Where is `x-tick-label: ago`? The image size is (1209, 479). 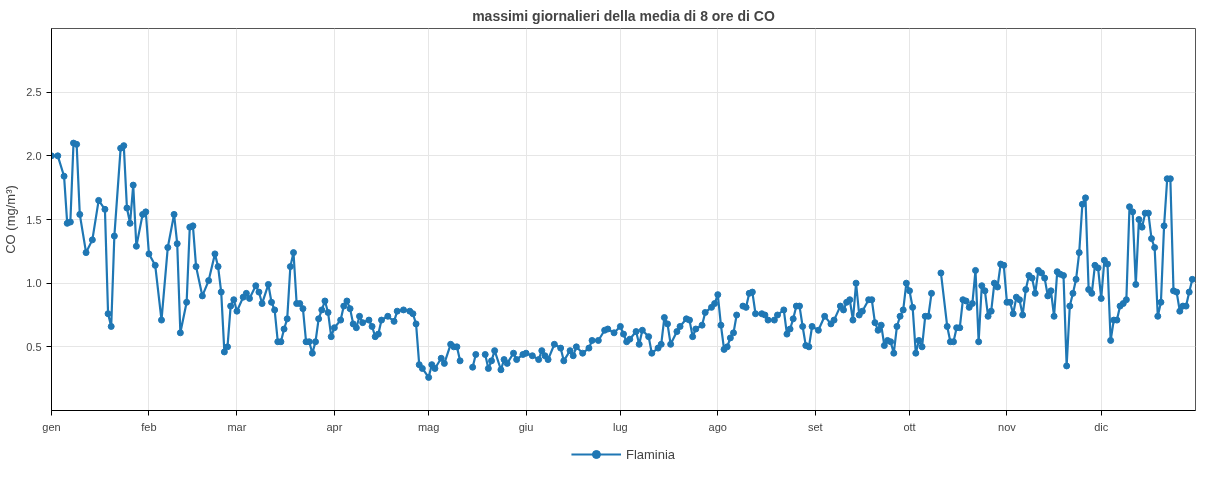
x-tick-label: ago is located at coordinates (717, 426).